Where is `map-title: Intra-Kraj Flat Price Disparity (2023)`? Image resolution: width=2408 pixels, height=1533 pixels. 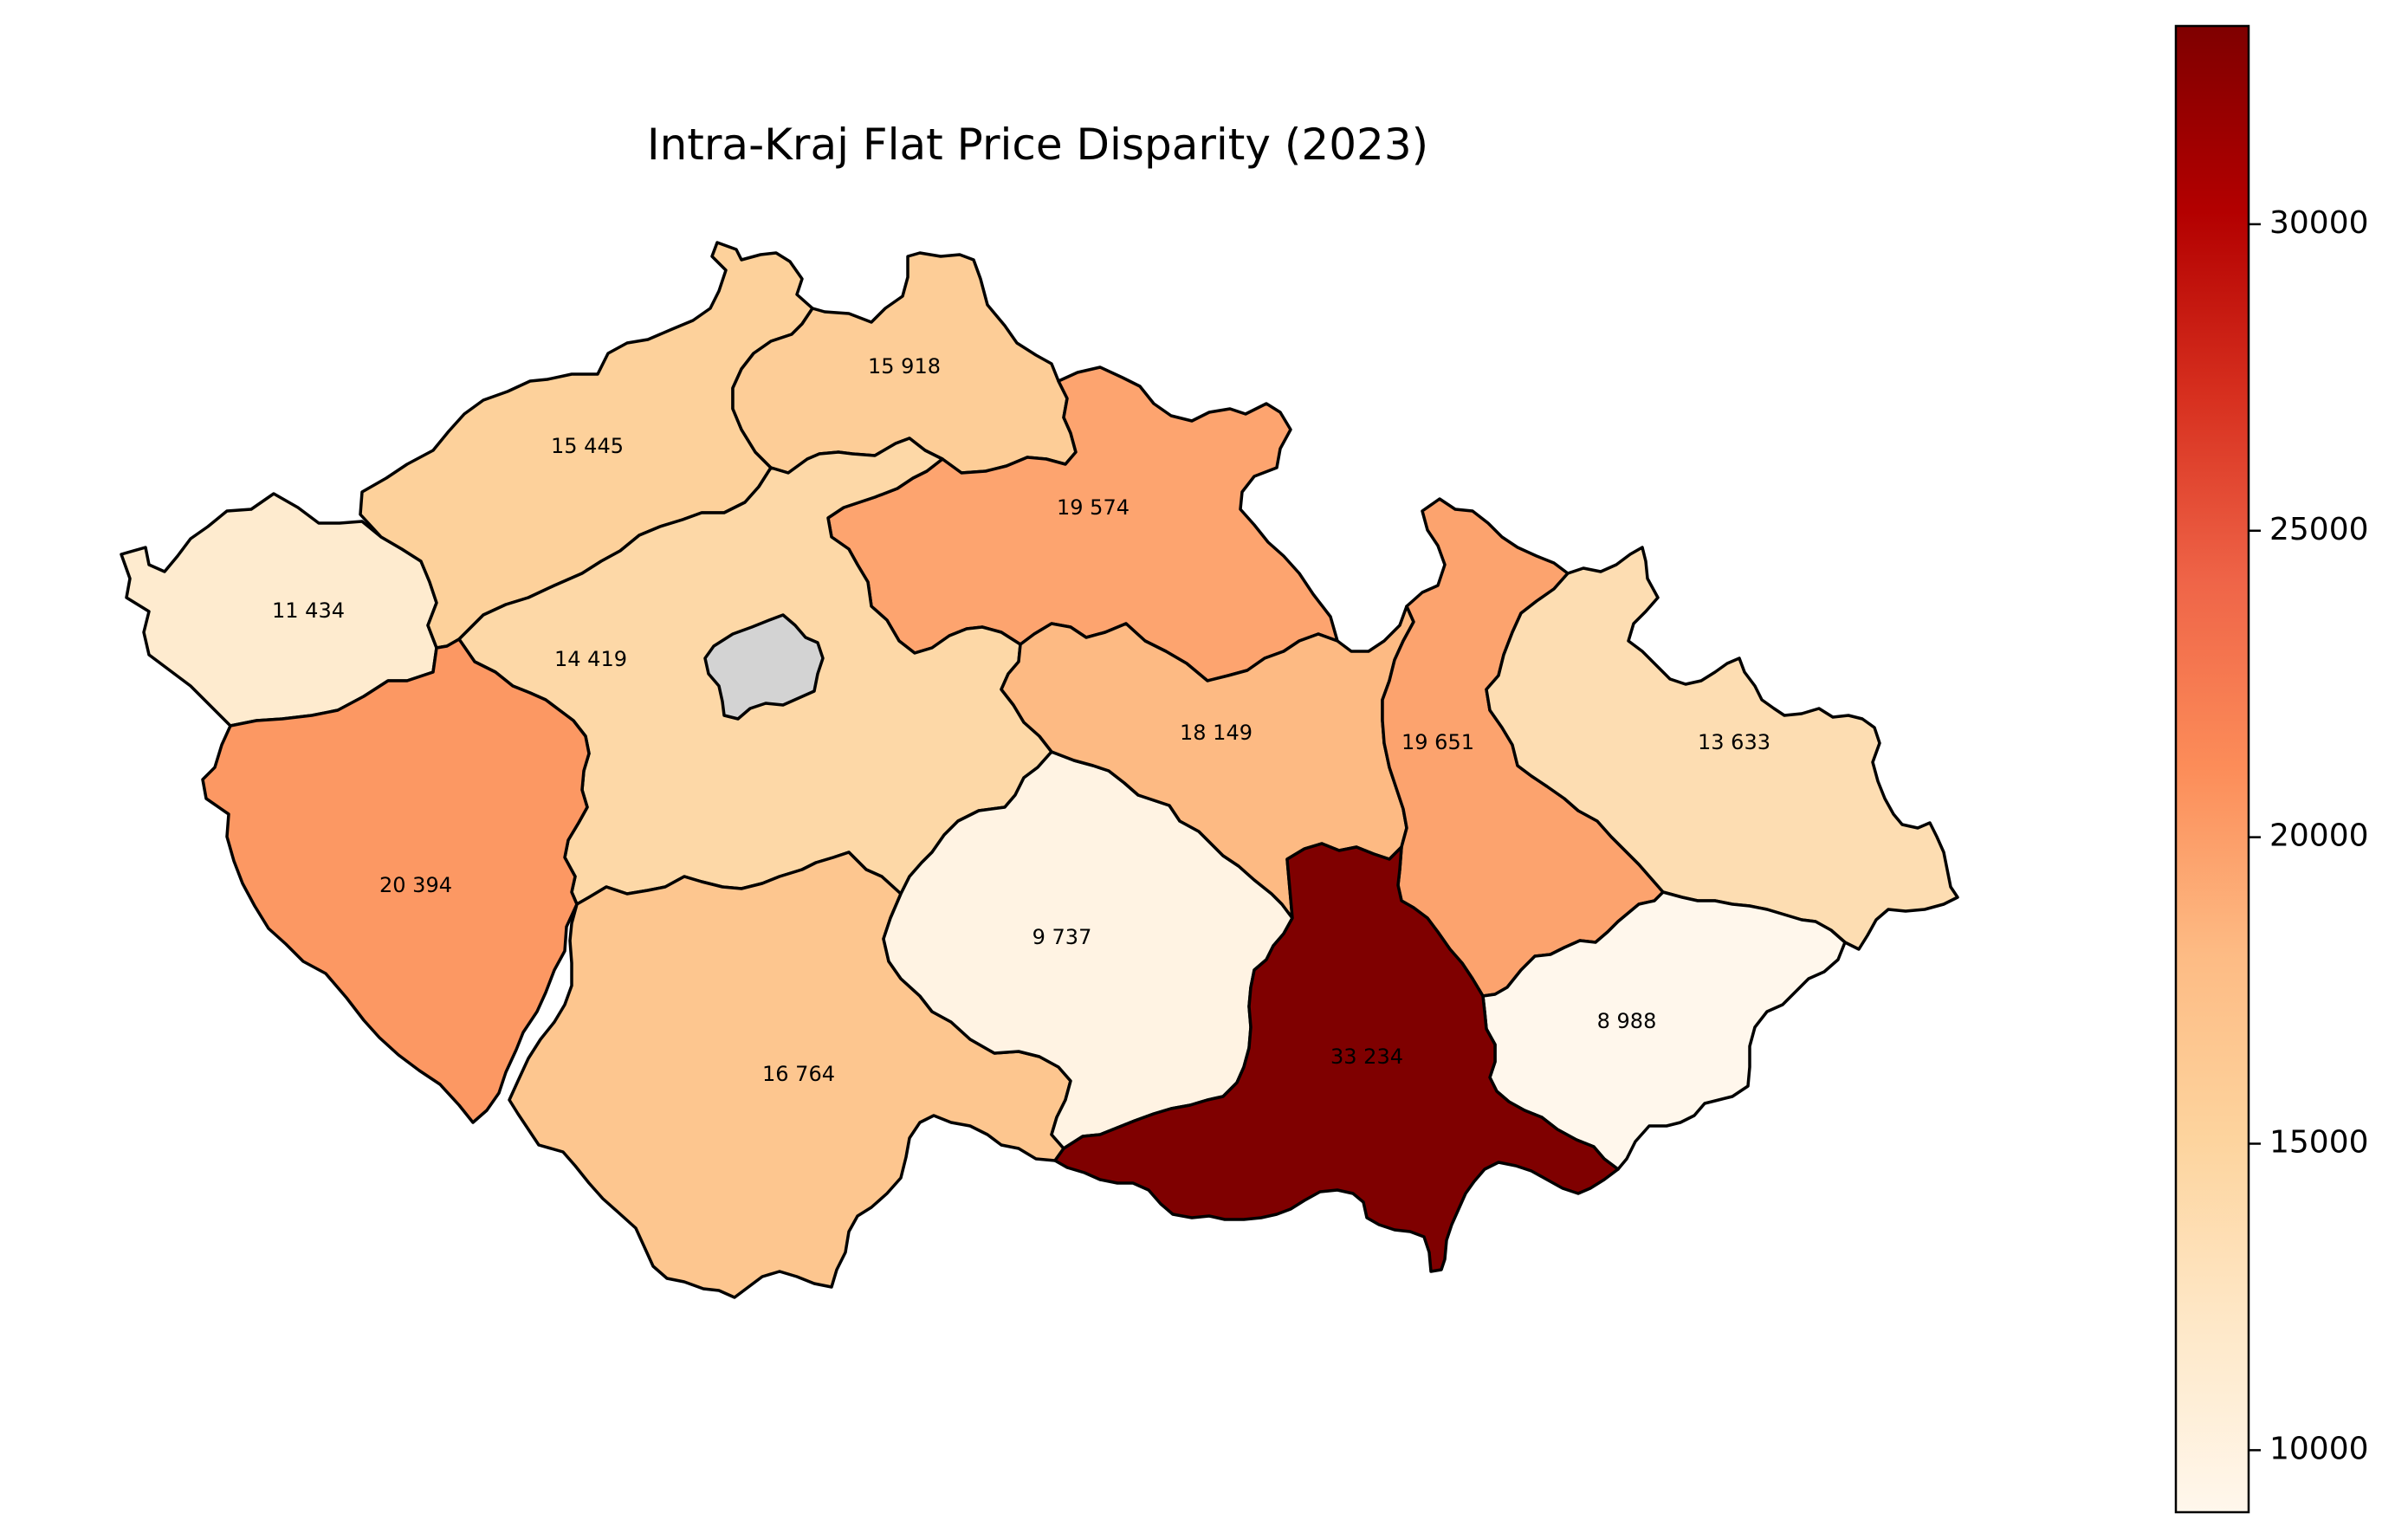
map-title: Intra-Kraj Flat Price Disparity (2023) is located at coordinates (1037, 145).